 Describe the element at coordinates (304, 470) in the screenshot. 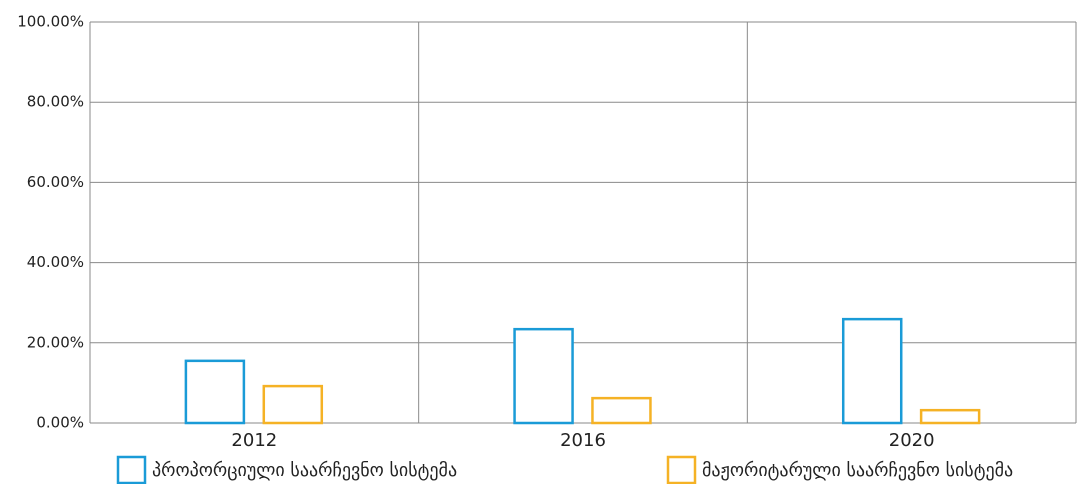

I see `legend-label: პროპორციული საარჩევნო სისტემა` at that location.